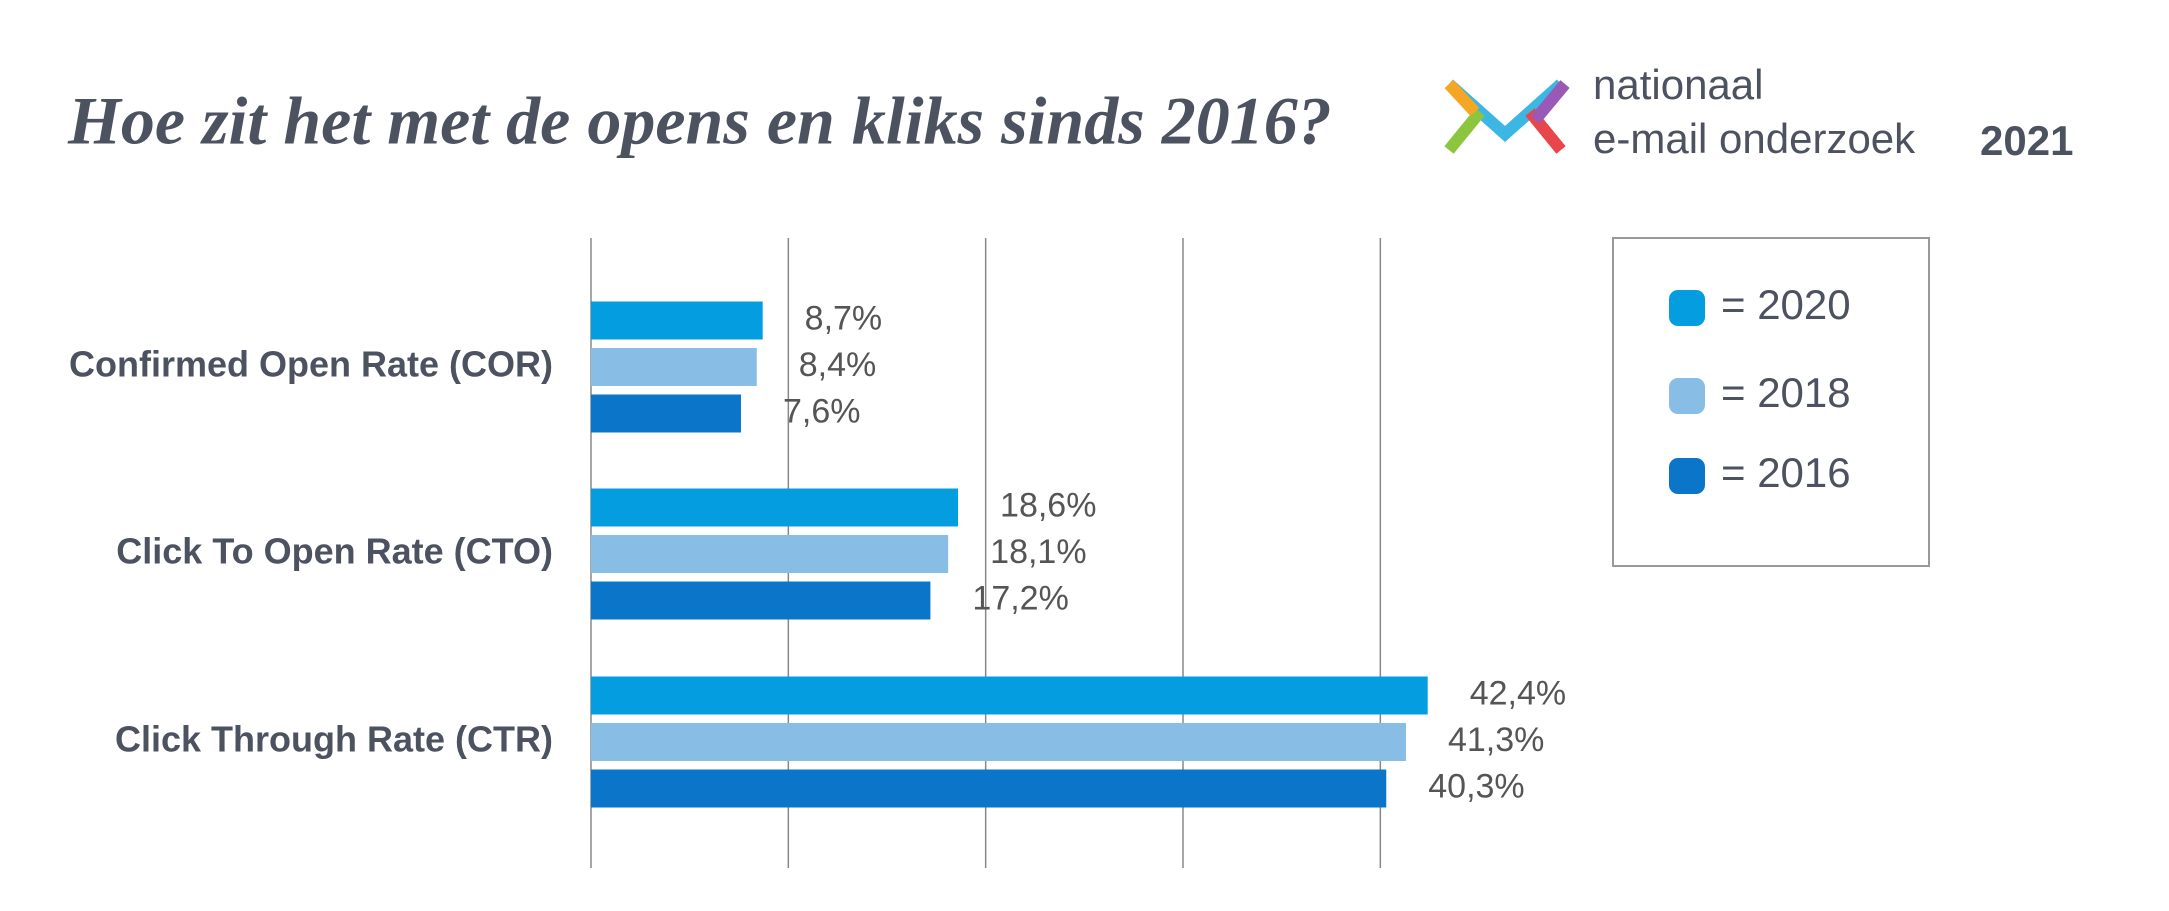 The width and height of the screenshot is (2169, 911). What do you see at coordinates (1518, 693) in the screenshot?
I see `value-label: 42,4%` at bounding box center [1518, 693].